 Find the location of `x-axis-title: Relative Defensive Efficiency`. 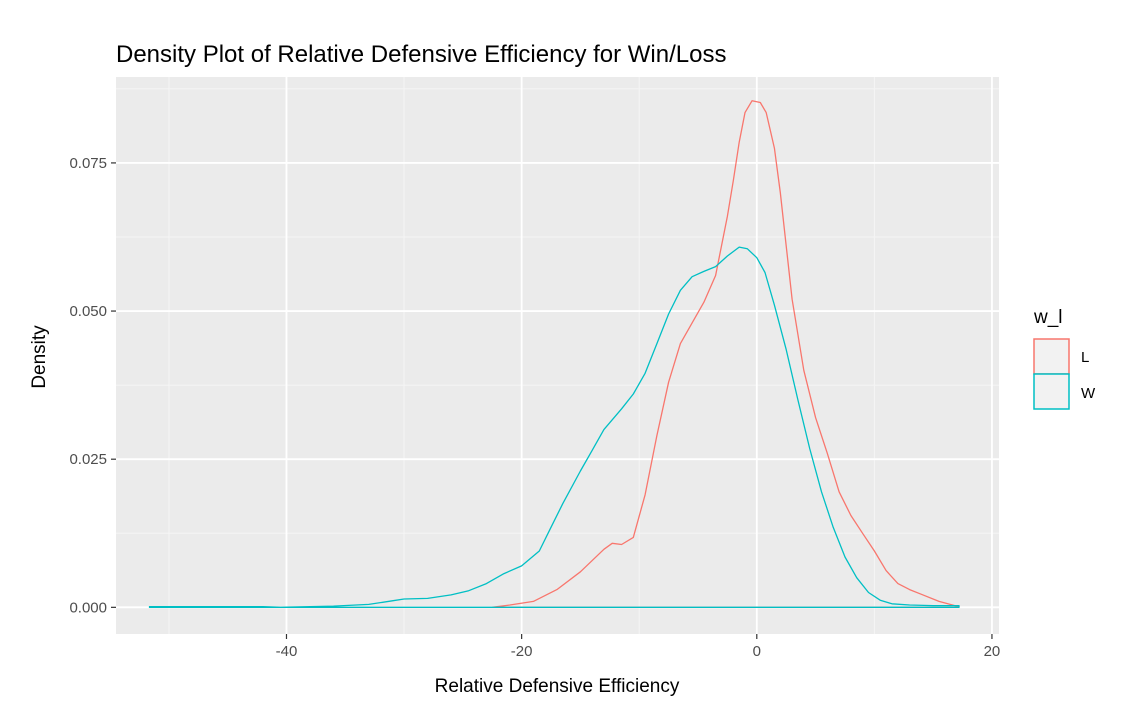

x-axis-title: Relative Defensive Efficiency is located at coordinates (557, 686).